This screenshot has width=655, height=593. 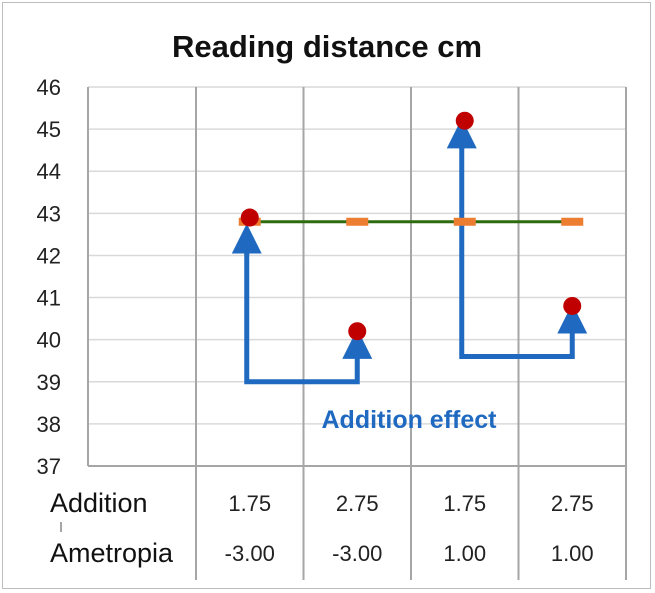 What do you see at coordinates (49, 277) in the screenshot?
I see `y-axis: 37 38 39 40 41 42 43 44 45 46` at bounding box center [49, 277].